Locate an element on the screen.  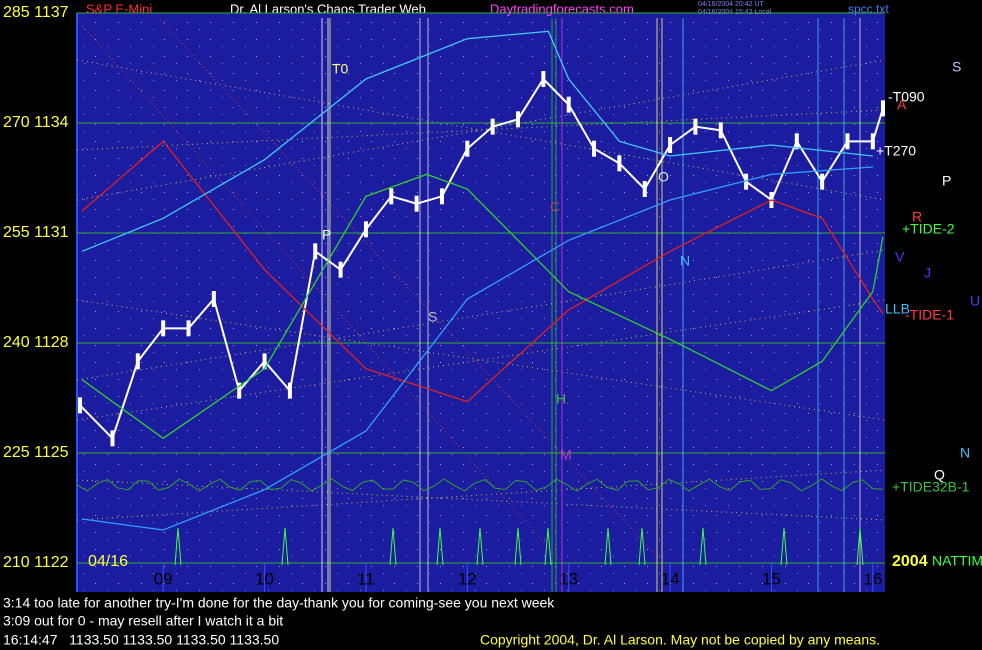
annotation: A is located at coordinates (902, 105).